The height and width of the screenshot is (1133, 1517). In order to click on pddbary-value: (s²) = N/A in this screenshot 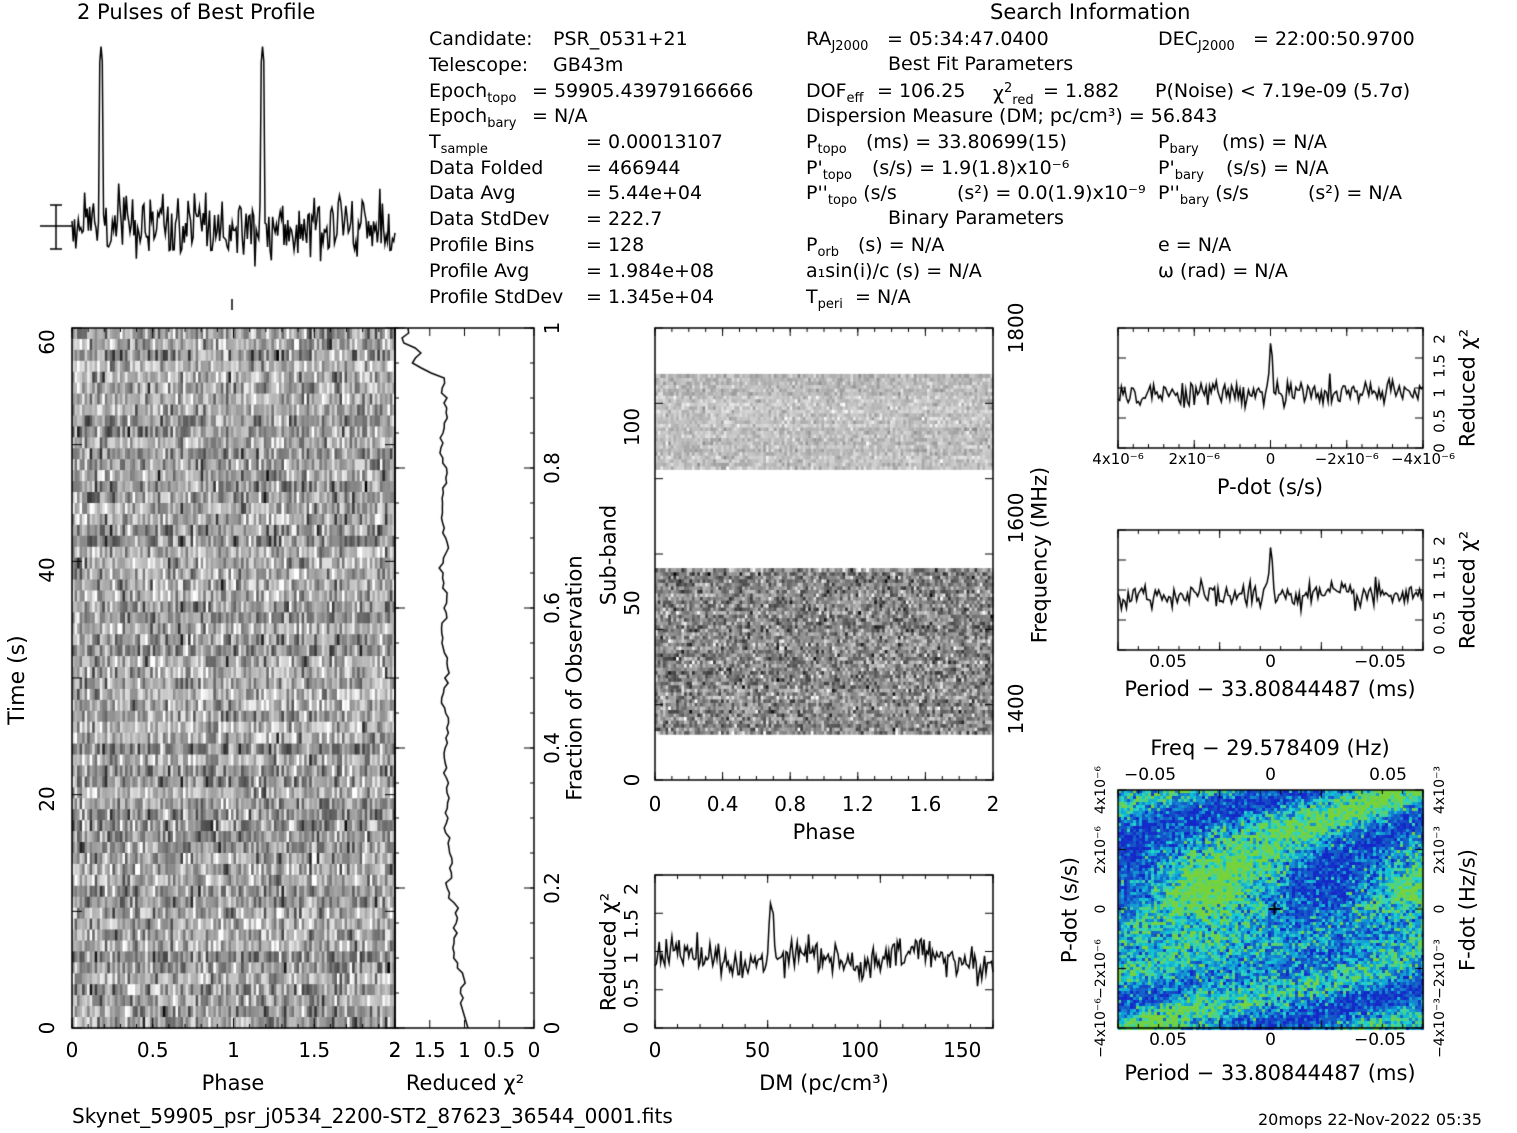, I will do `click(1355, 193)`.